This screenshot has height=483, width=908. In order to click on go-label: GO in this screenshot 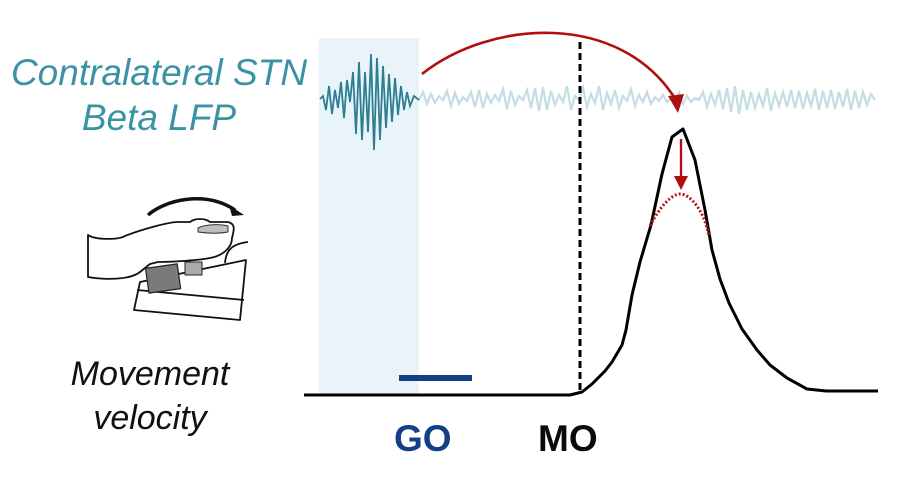, I will do `click(423, 438)`.